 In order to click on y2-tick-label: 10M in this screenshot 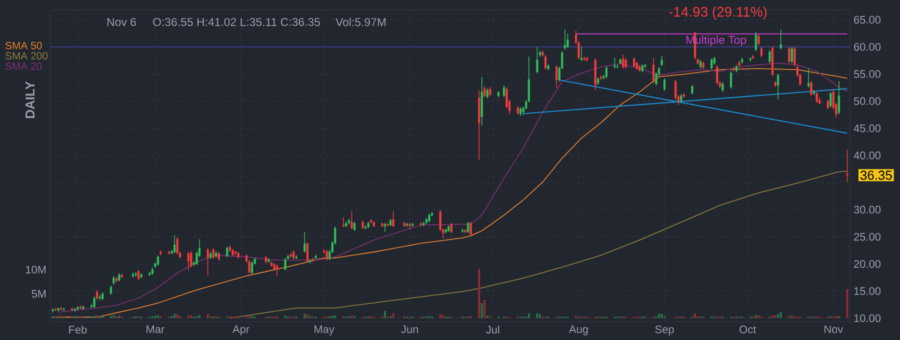, I will do `click(36, 270)`.